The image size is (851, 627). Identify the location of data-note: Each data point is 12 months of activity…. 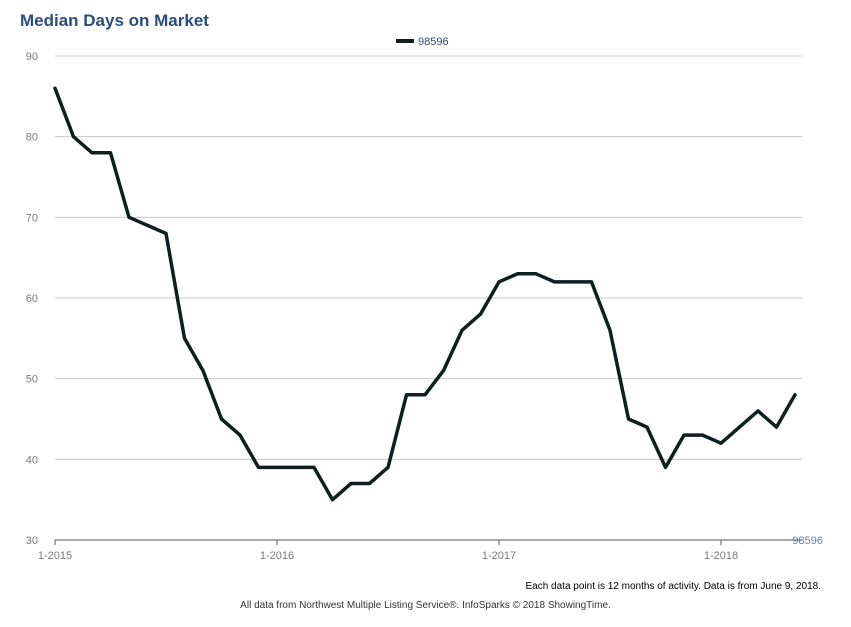
(673, 586).